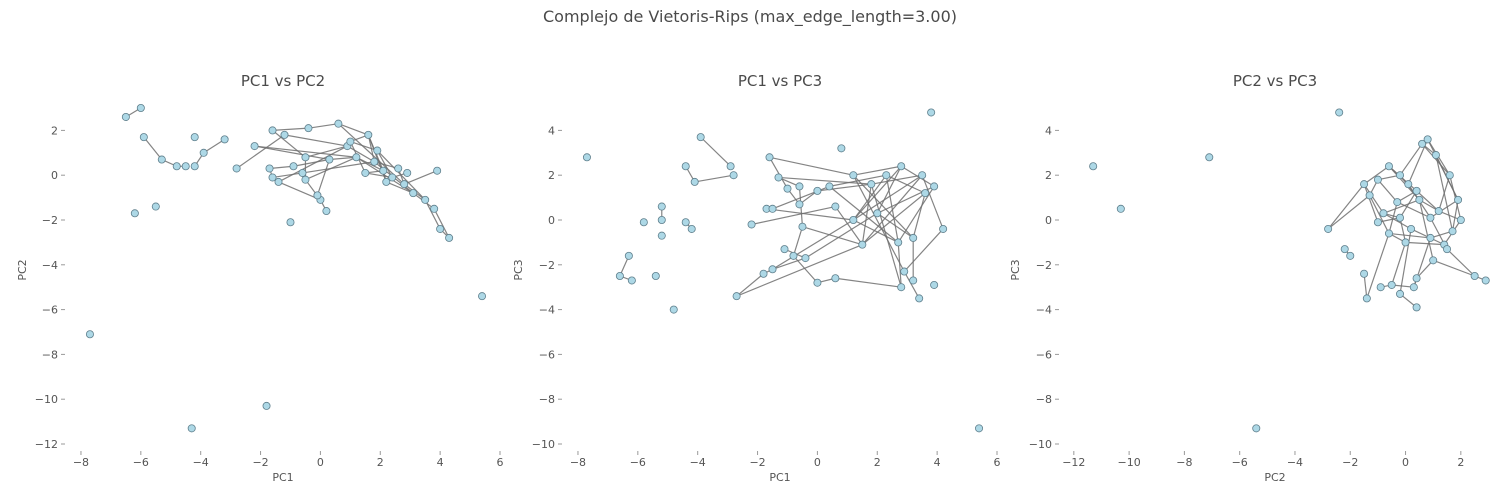  What do you see at coordinates (547, 354) in the screenshot?
I see `y-tick-label: −6` at bounding box center [547, 354].